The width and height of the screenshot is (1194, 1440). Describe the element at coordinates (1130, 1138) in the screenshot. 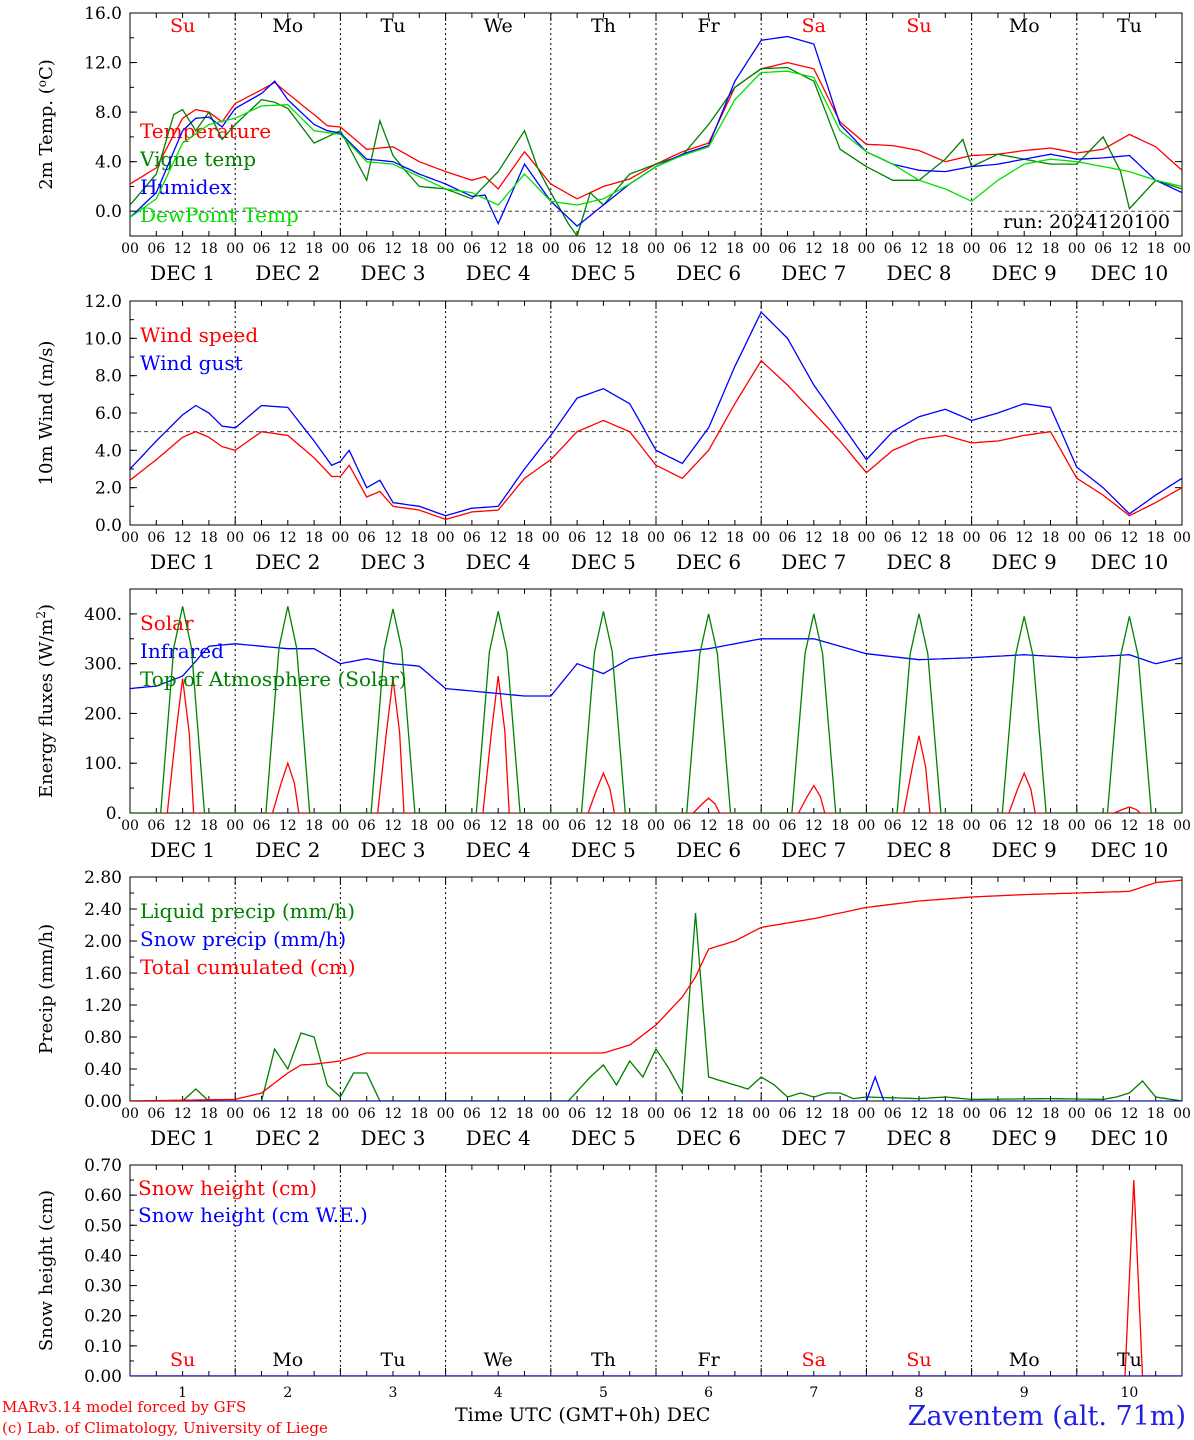

I see `x-date-label: DEC 10` at that location.